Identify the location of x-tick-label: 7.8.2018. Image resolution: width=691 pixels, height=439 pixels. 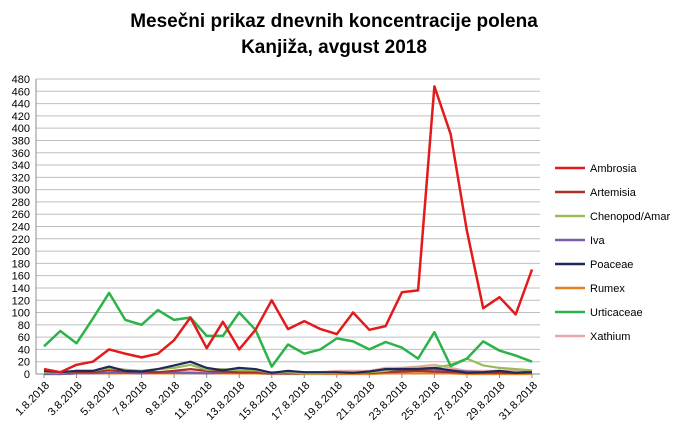
(130, 399).